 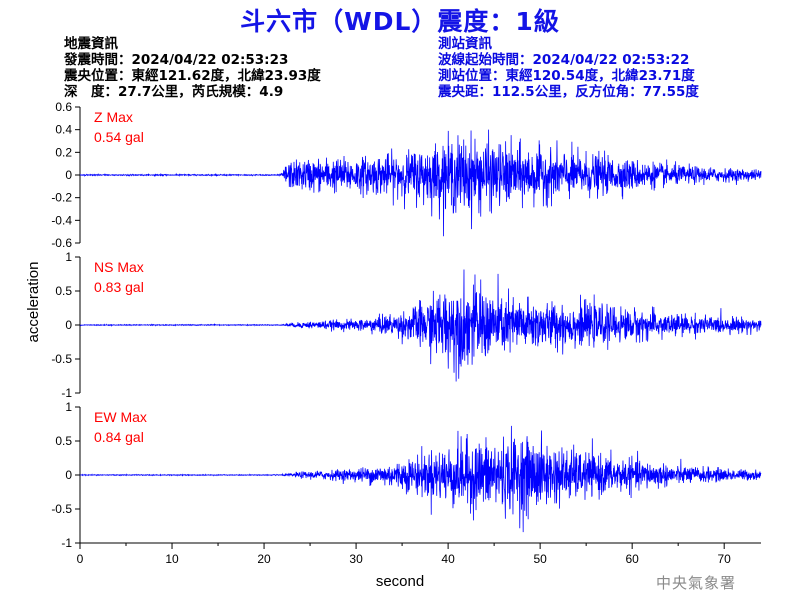 I want to click on x-tick-label: 60, so click(x=632, y=559).